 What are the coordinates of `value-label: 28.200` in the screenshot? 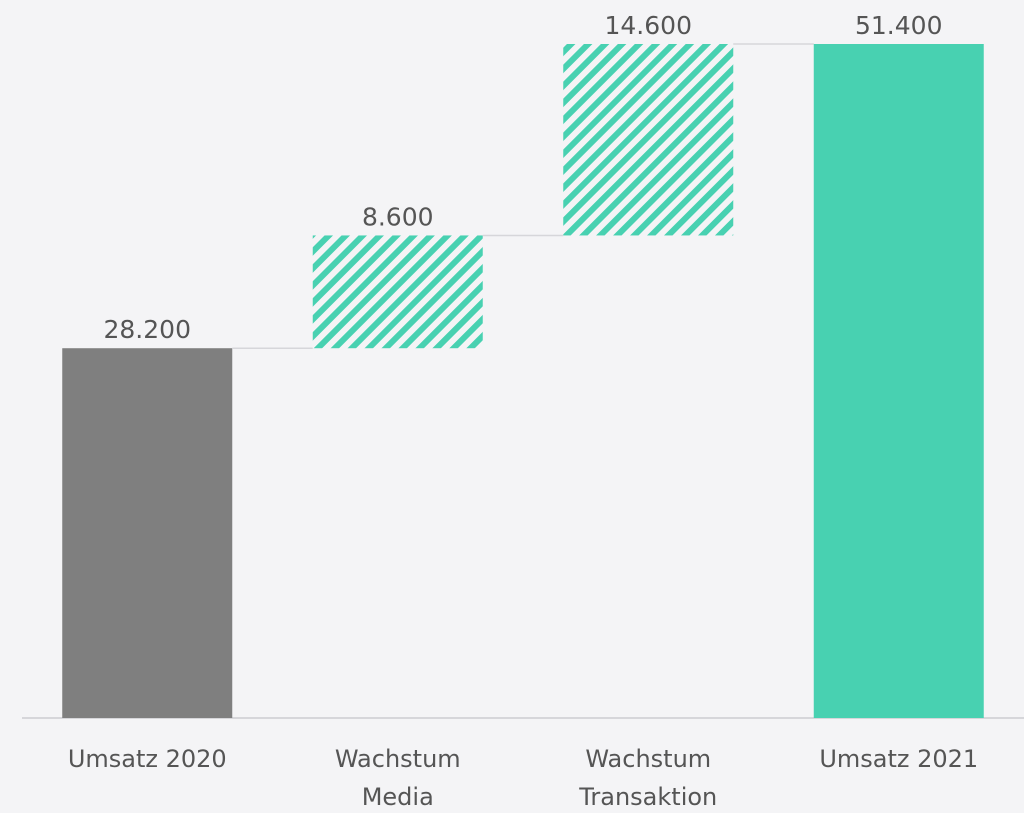 It's located at (147, 329).